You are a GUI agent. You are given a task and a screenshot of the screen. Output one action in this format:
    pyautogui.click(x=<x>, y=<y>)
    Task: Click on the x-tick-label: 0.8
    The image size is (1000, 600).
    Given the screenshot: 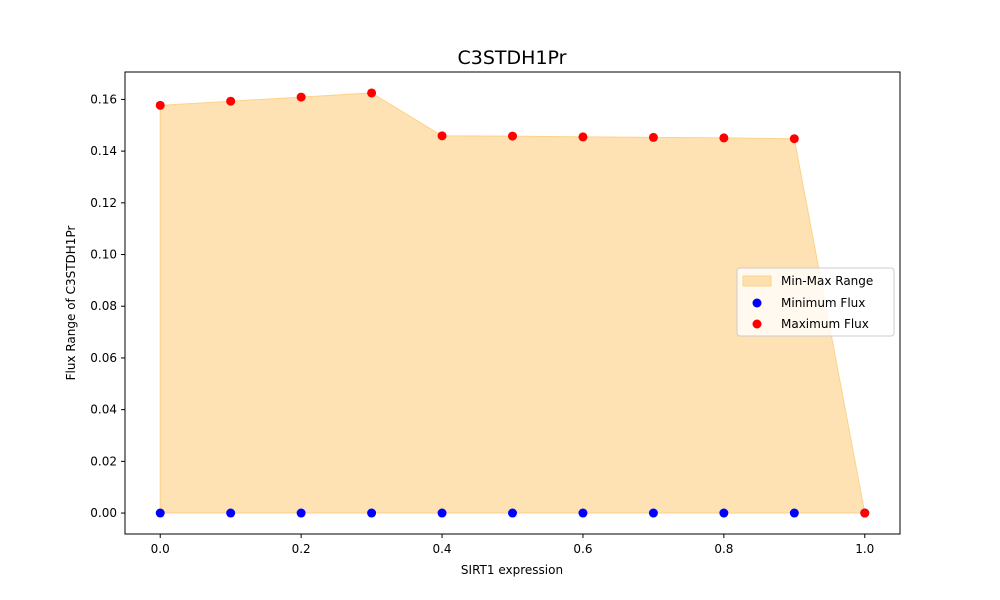 What is the action you would take?
    pyautogui.click(x=723, y=549)
    